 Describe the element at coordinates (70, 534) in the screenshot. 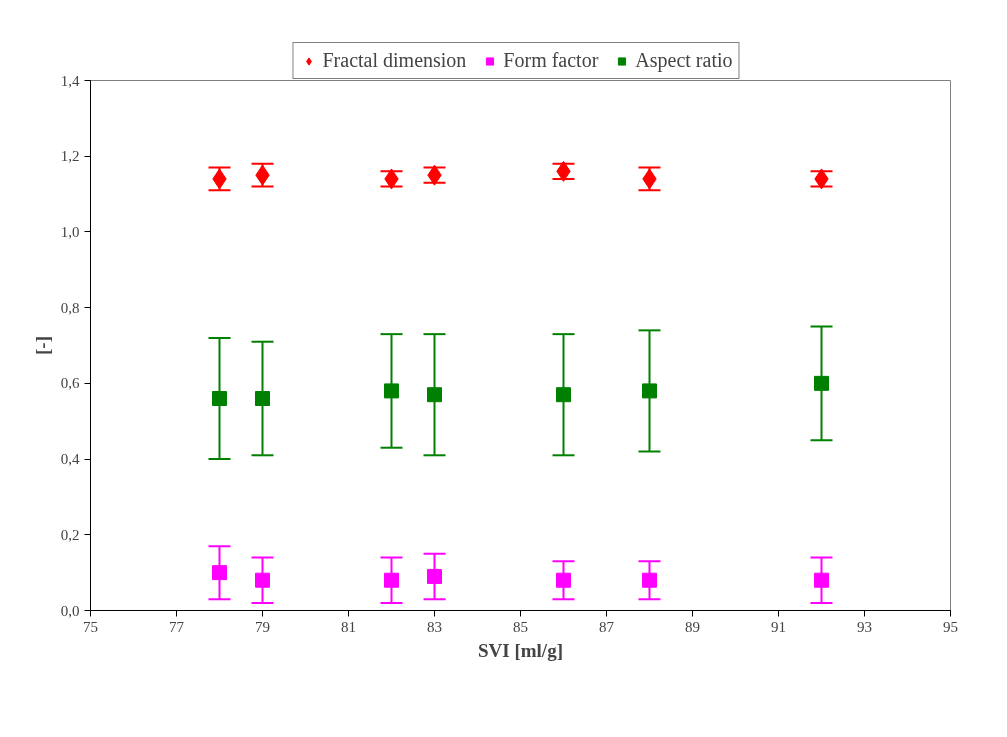

I see `y-tick-label: 0,2` at that location.